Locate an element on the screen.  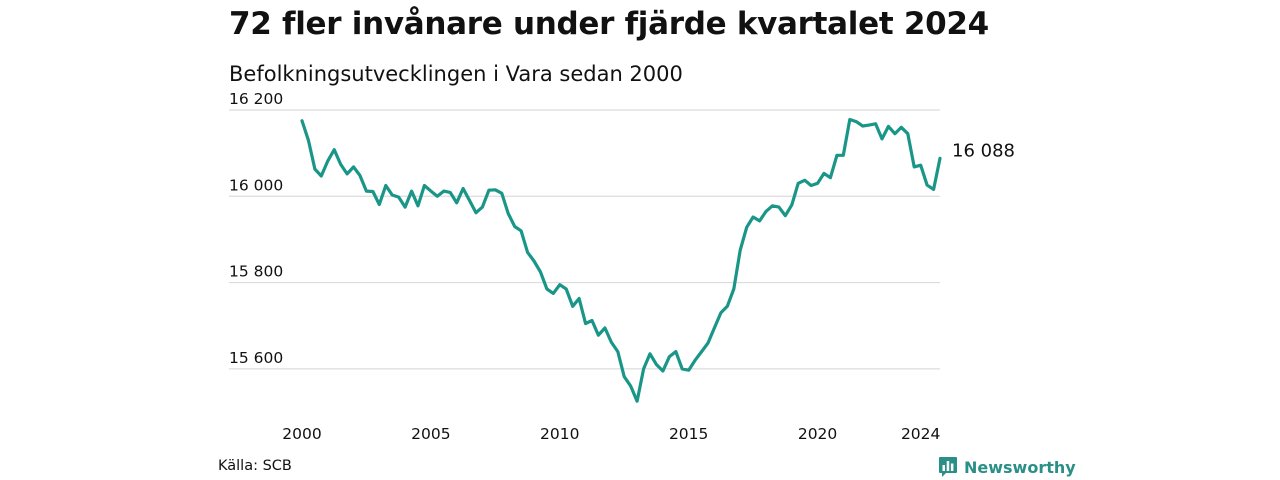
brand-name: Newsworthy is located at coordinates (1020, 467).